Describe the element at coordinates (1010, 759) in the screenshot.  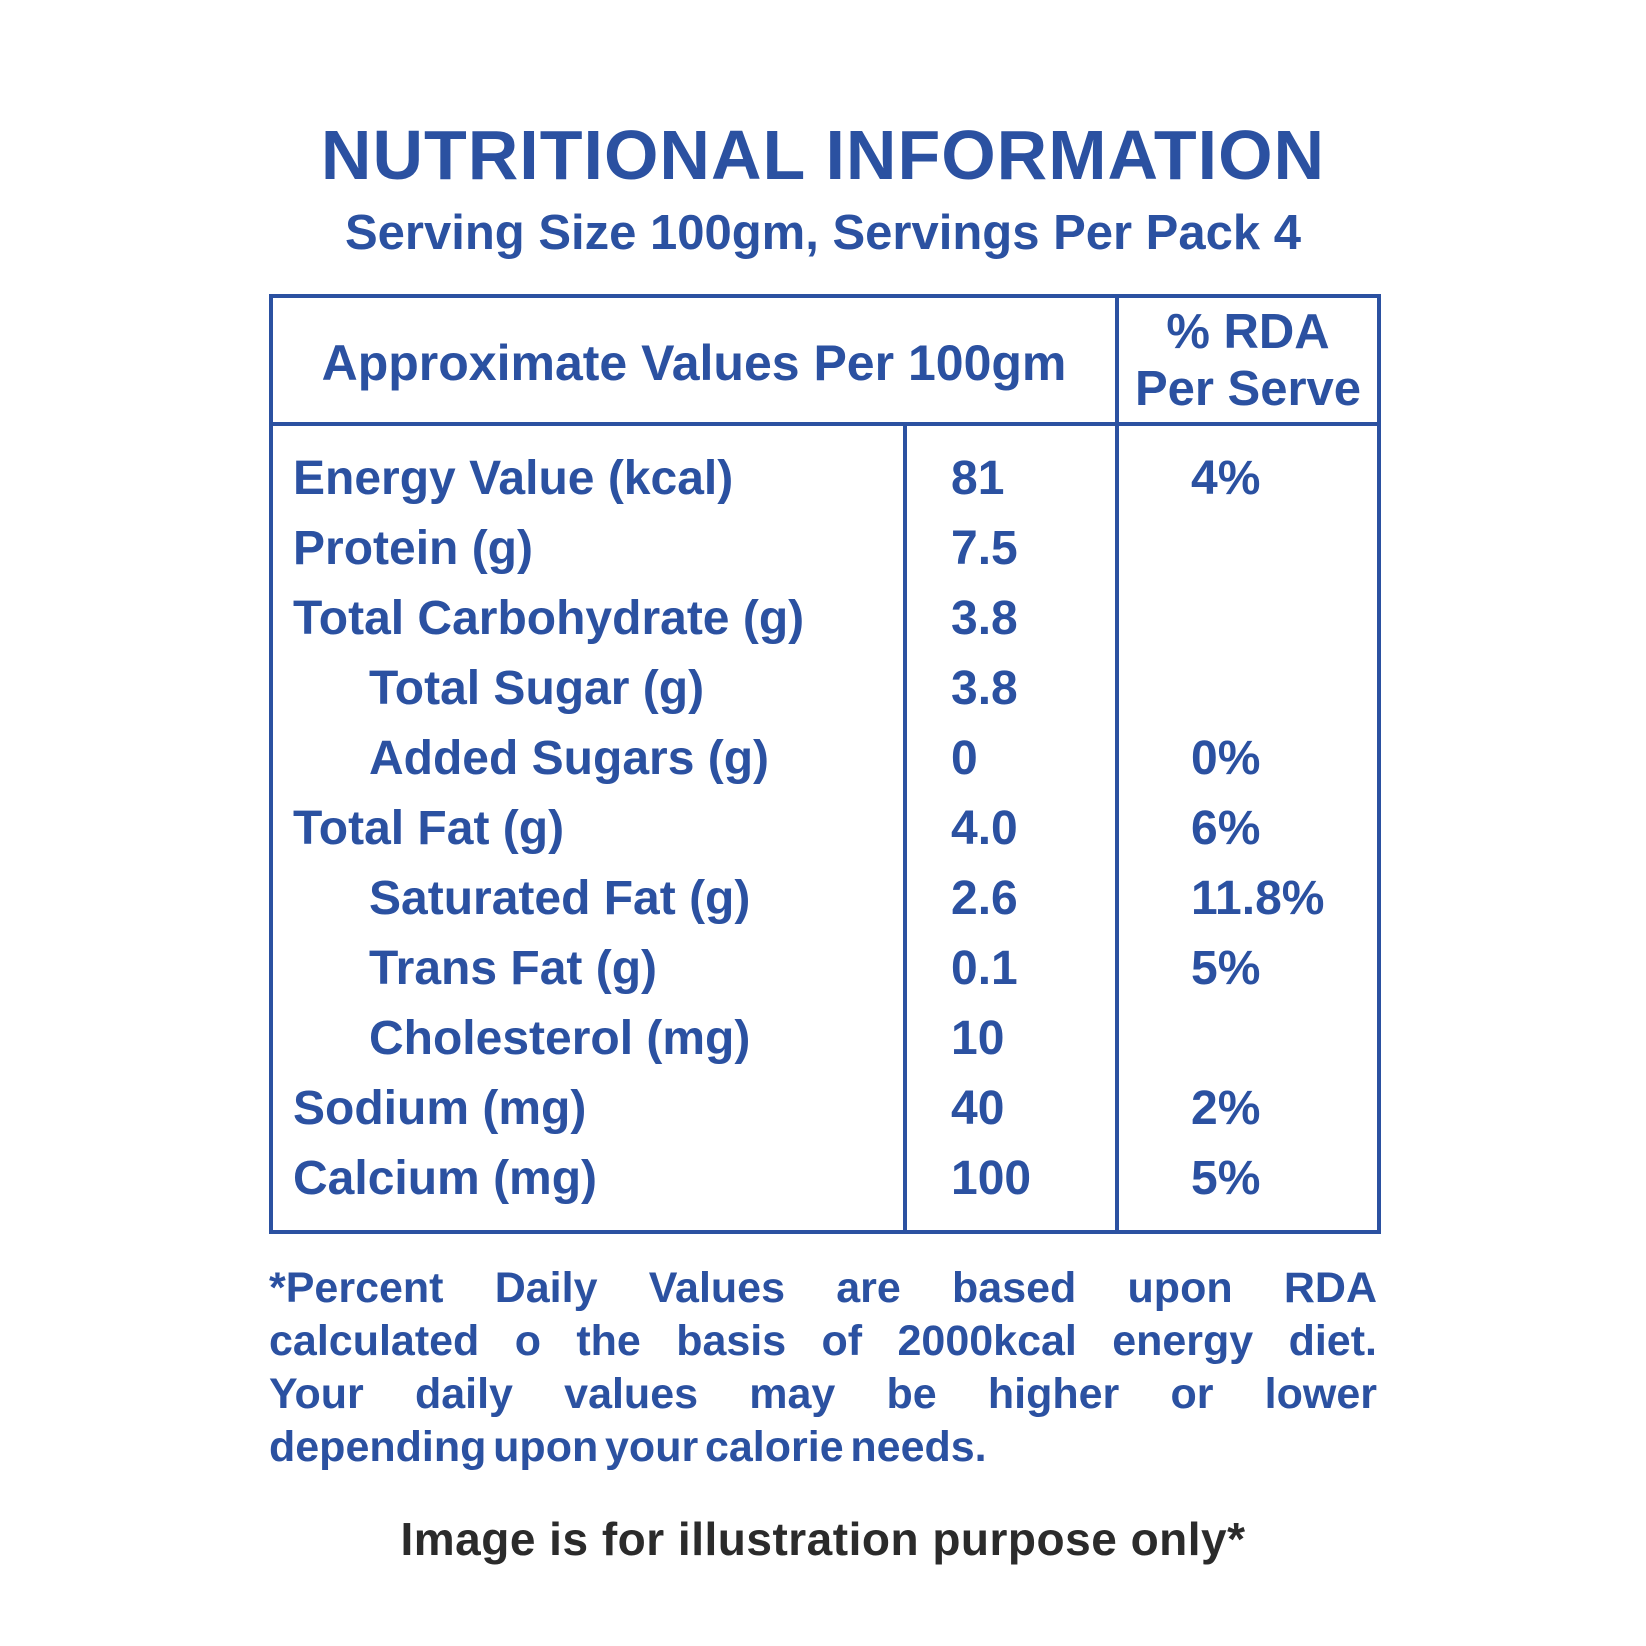
I see `nutrient-value: 0` at that location.